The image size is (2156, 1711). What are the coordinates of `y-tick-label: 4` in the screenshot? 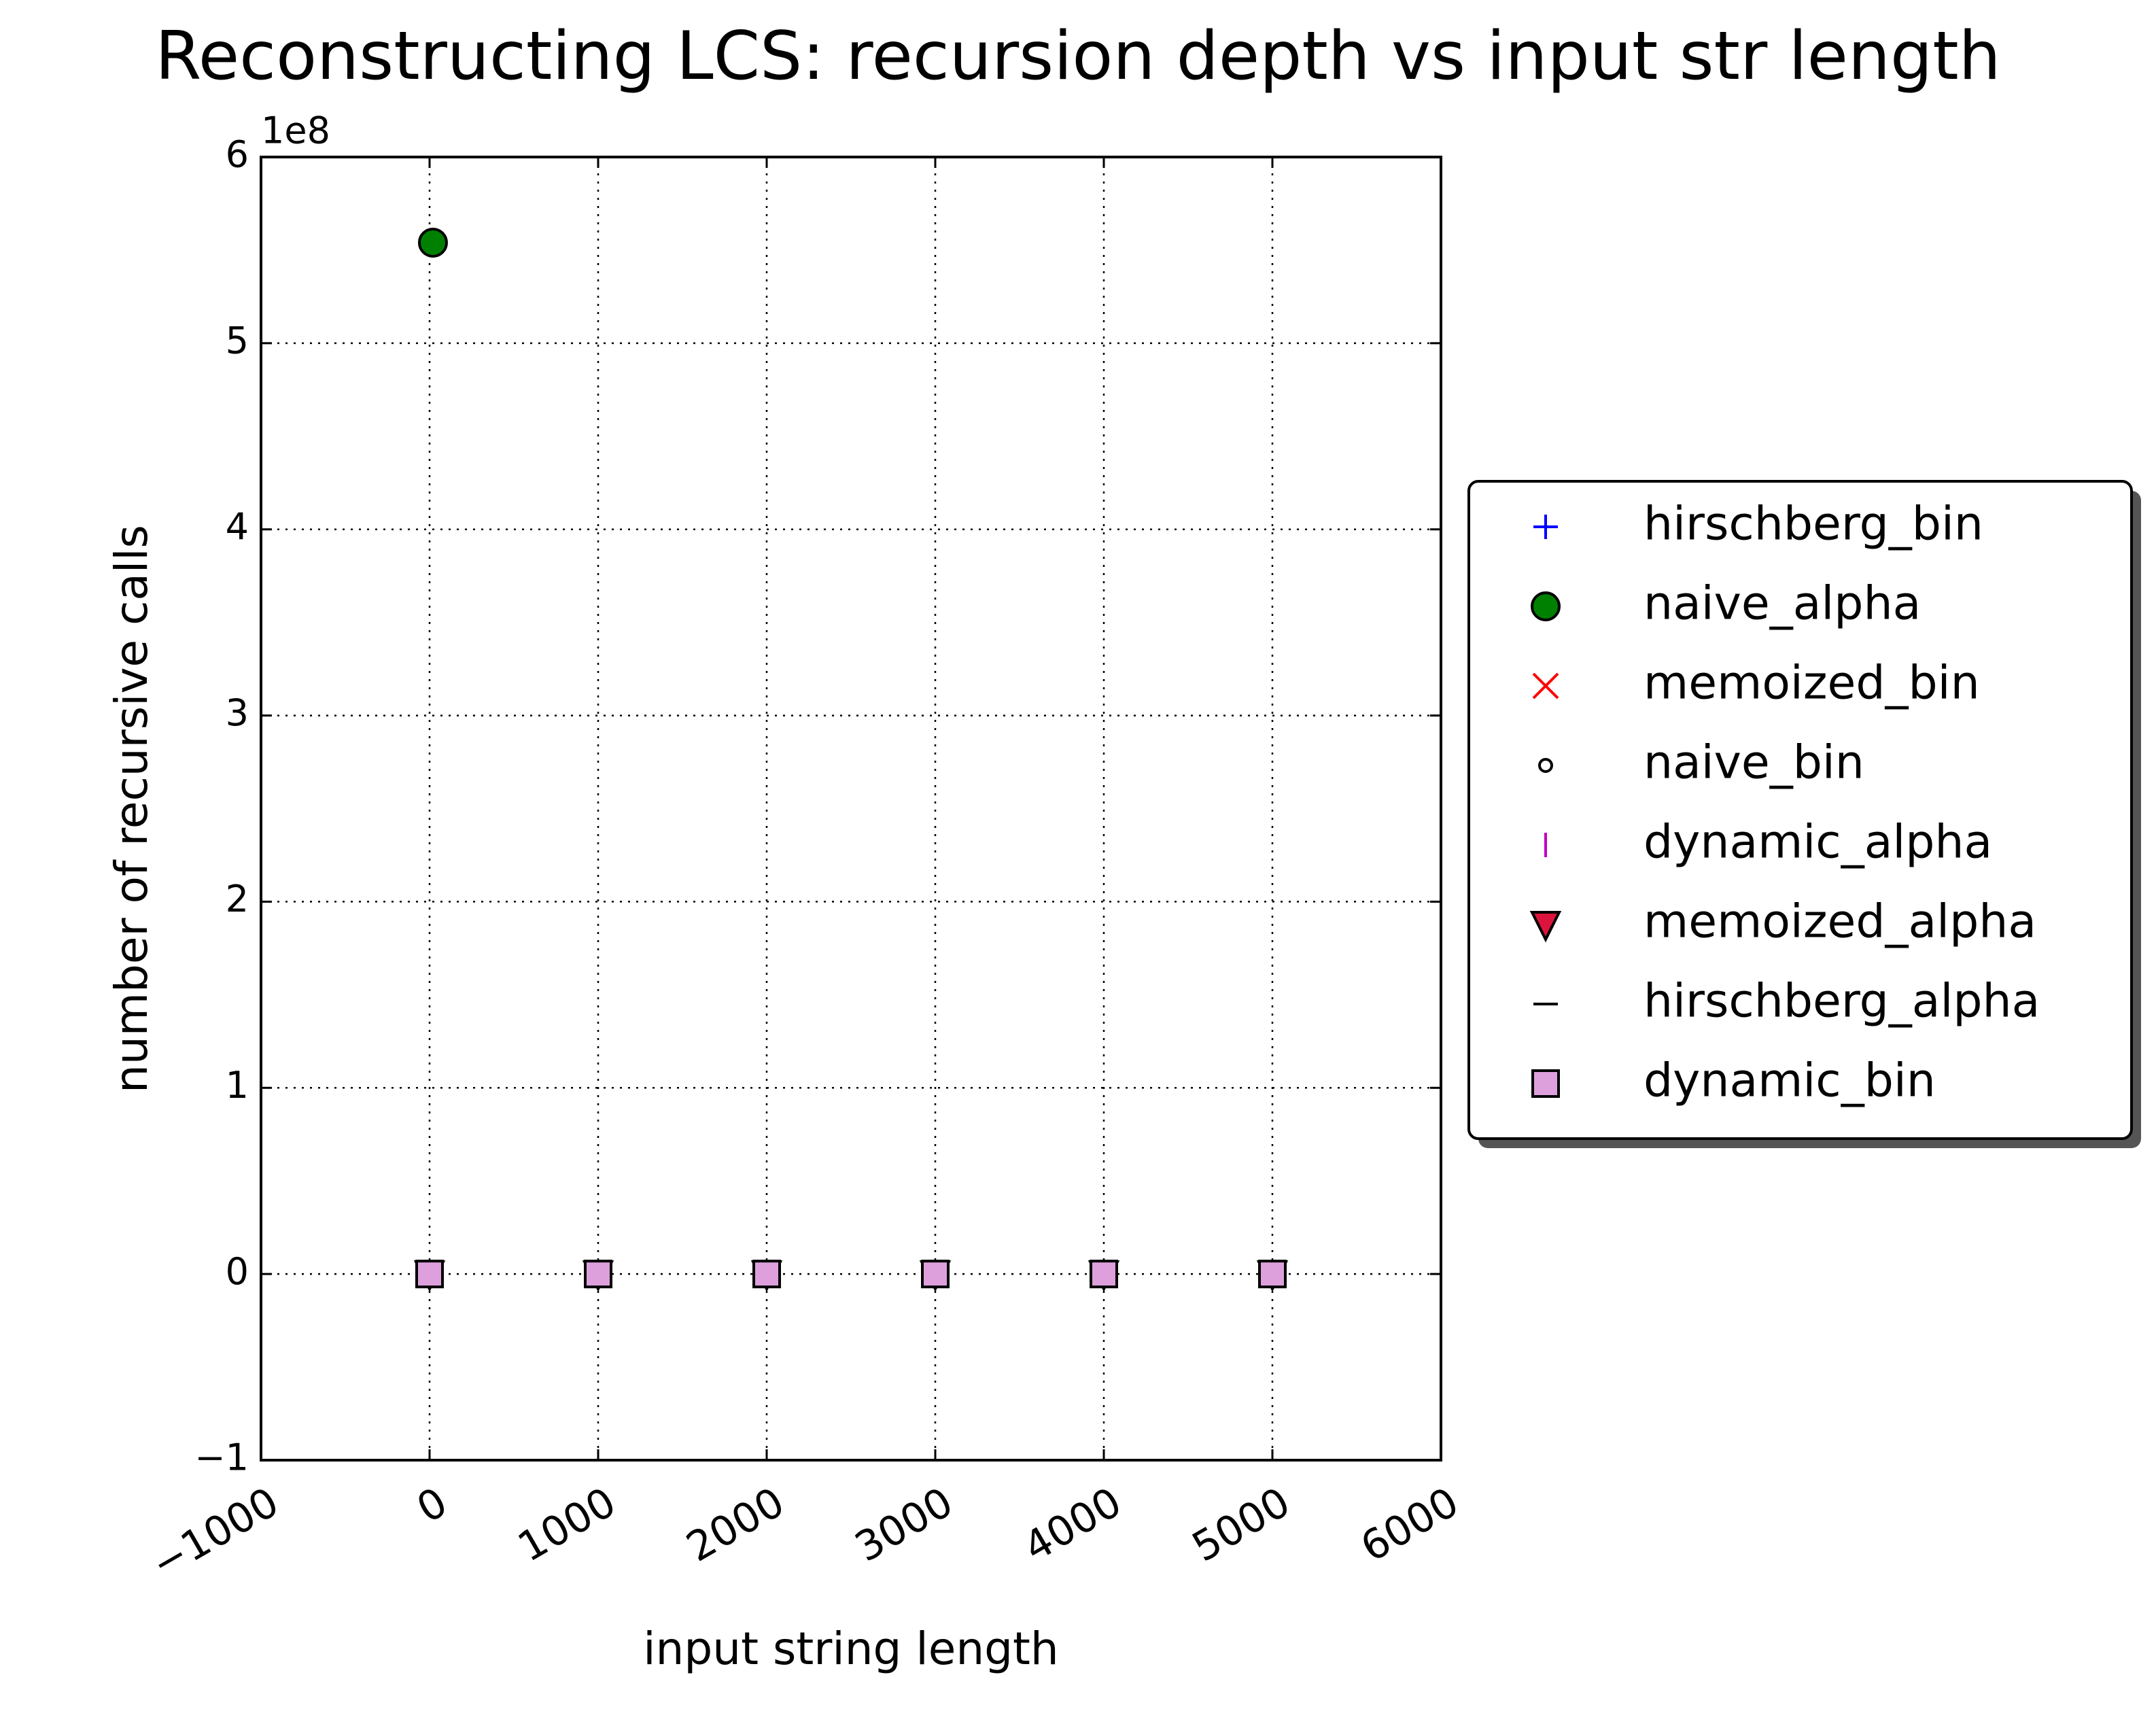 It's located at (237, 526).